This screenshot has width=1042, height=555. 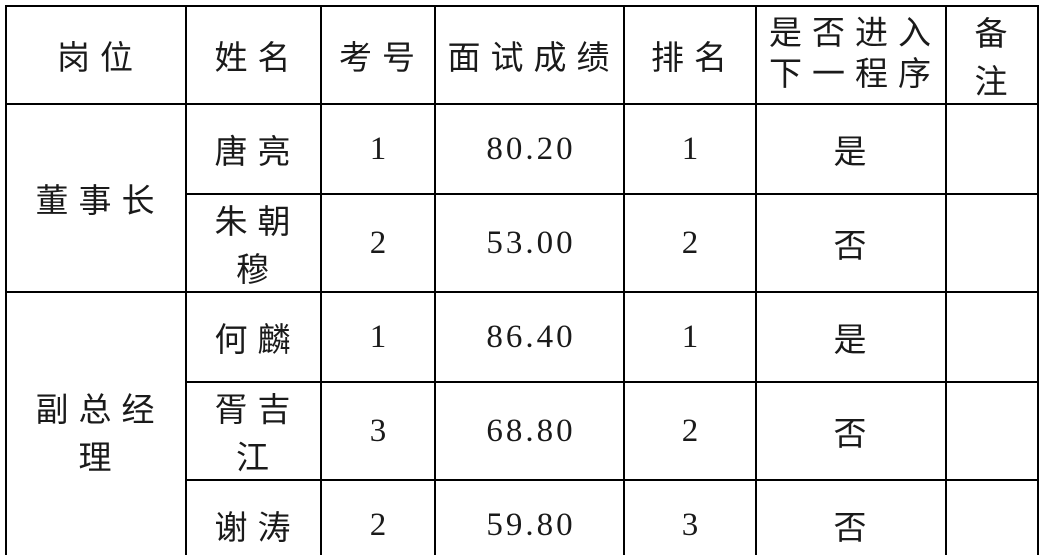 What do you see at coordinates (253, 243) in the screenshot?
I see `cell-name: 朱朝穆` at bounding box center [253, 243].